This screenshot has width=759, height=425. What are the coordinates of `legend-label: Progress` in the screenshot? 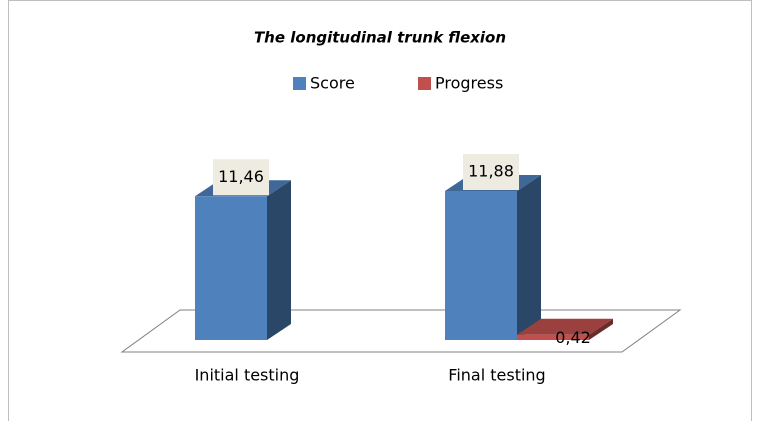 It's located at (469, 83).